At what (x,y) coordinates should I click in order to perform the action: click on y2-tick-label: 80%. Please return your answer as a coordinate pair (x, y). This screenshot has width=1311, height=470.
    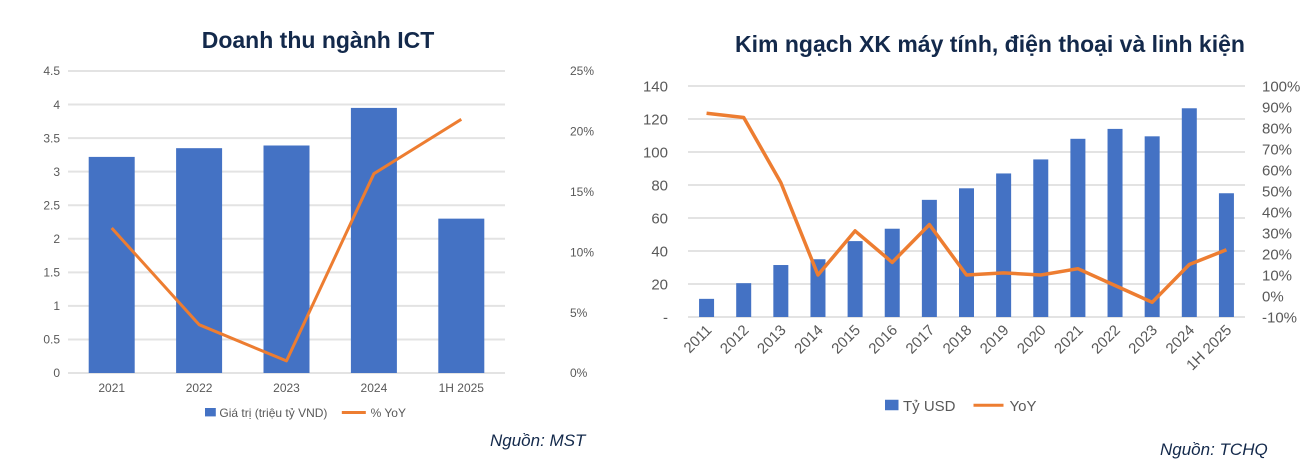
    Looking at the image, I should click on (1277, 128).